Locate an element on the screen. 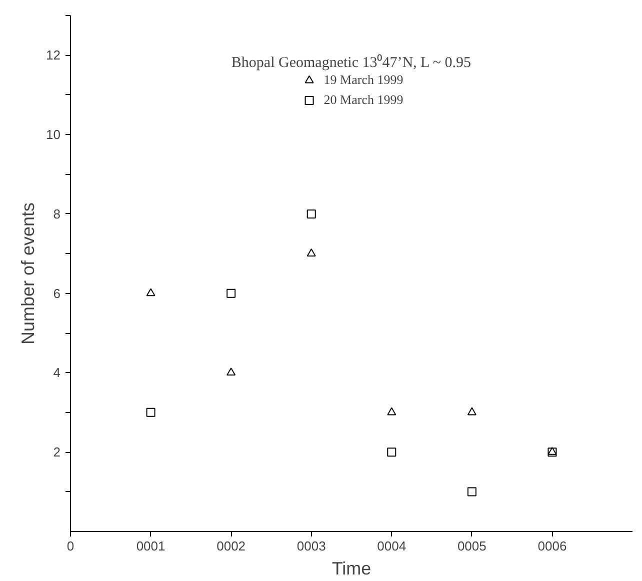 Image resolution: width=642 pixels, height=581 pixels. x-axis-title: Time is located at coordinates (352, 568).